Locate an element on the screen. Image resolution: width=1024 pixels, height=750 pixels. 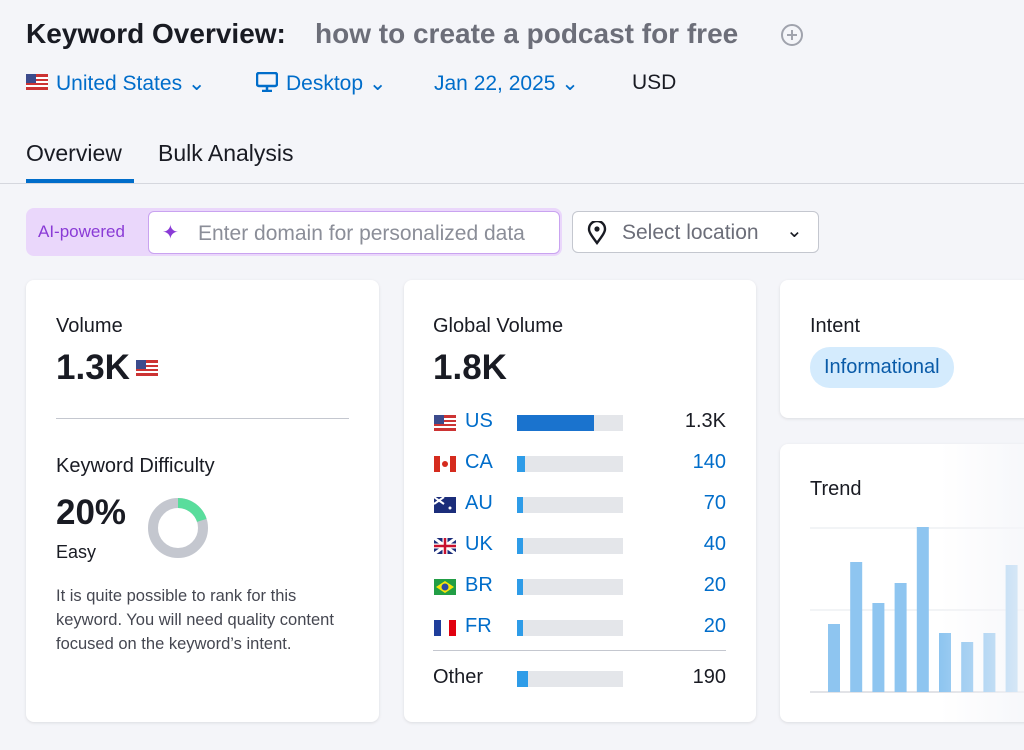
sparkle-icon: ✦ is located at coordinates (170, 233).